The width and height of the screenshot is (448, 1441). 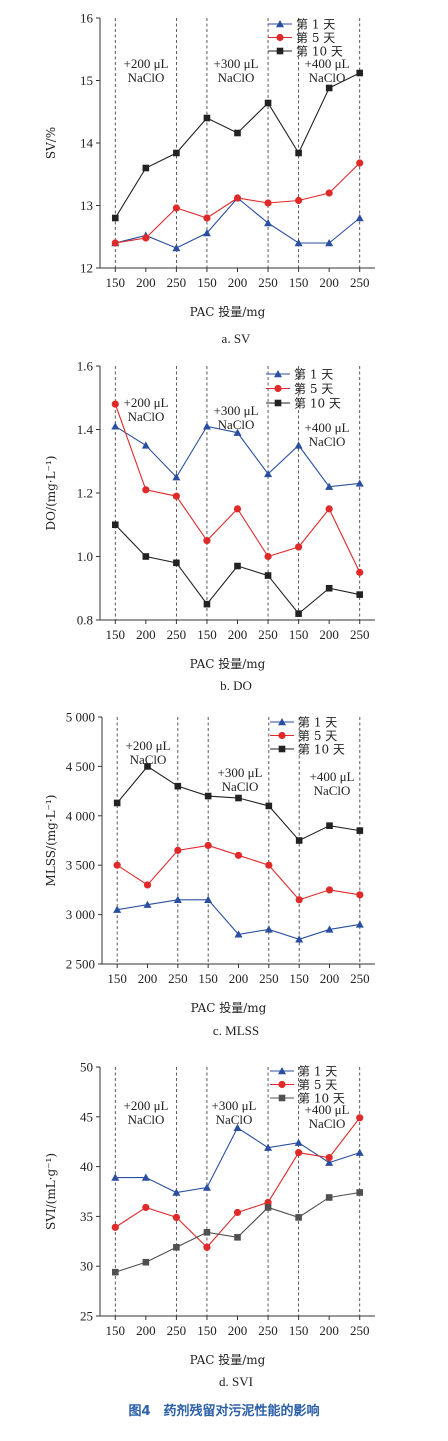 I want to click on y-tick-label: 0.8, so click(x=85, y=620).